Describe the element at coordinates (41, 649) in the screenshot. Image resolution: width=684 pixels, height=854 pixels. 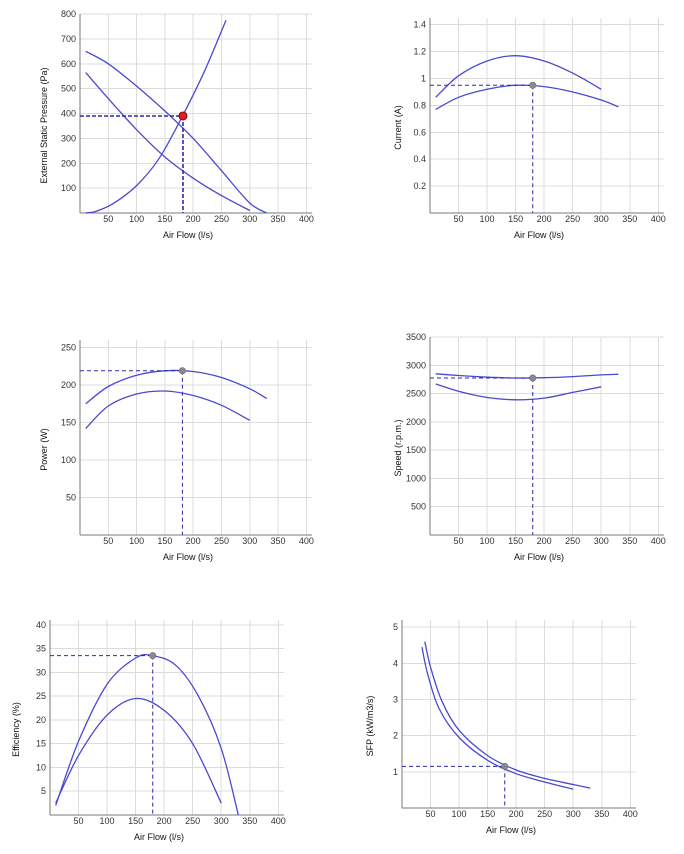
I see `y-tick-label: 35` at that location.